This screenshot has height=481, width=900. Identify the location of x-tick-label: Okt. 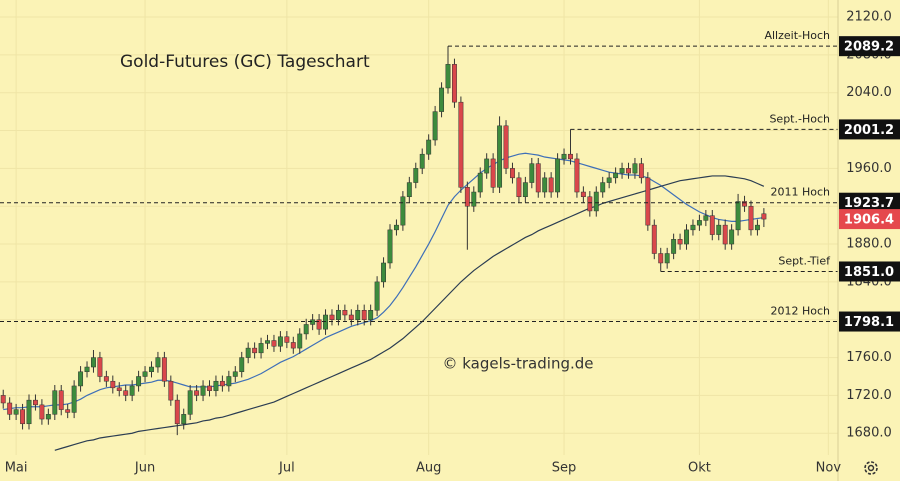
(699, 468).